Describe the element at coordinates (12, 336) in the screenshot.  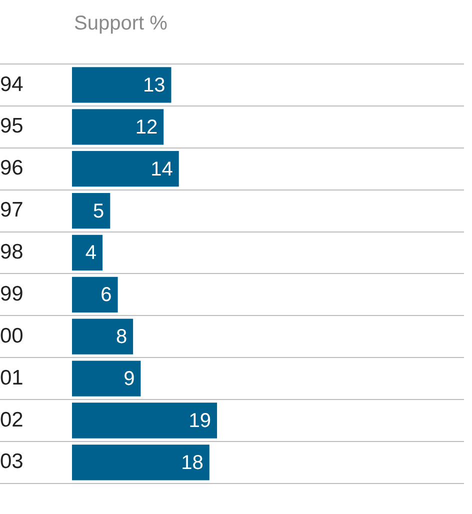
I see `y-tick-label: 00` at that location.